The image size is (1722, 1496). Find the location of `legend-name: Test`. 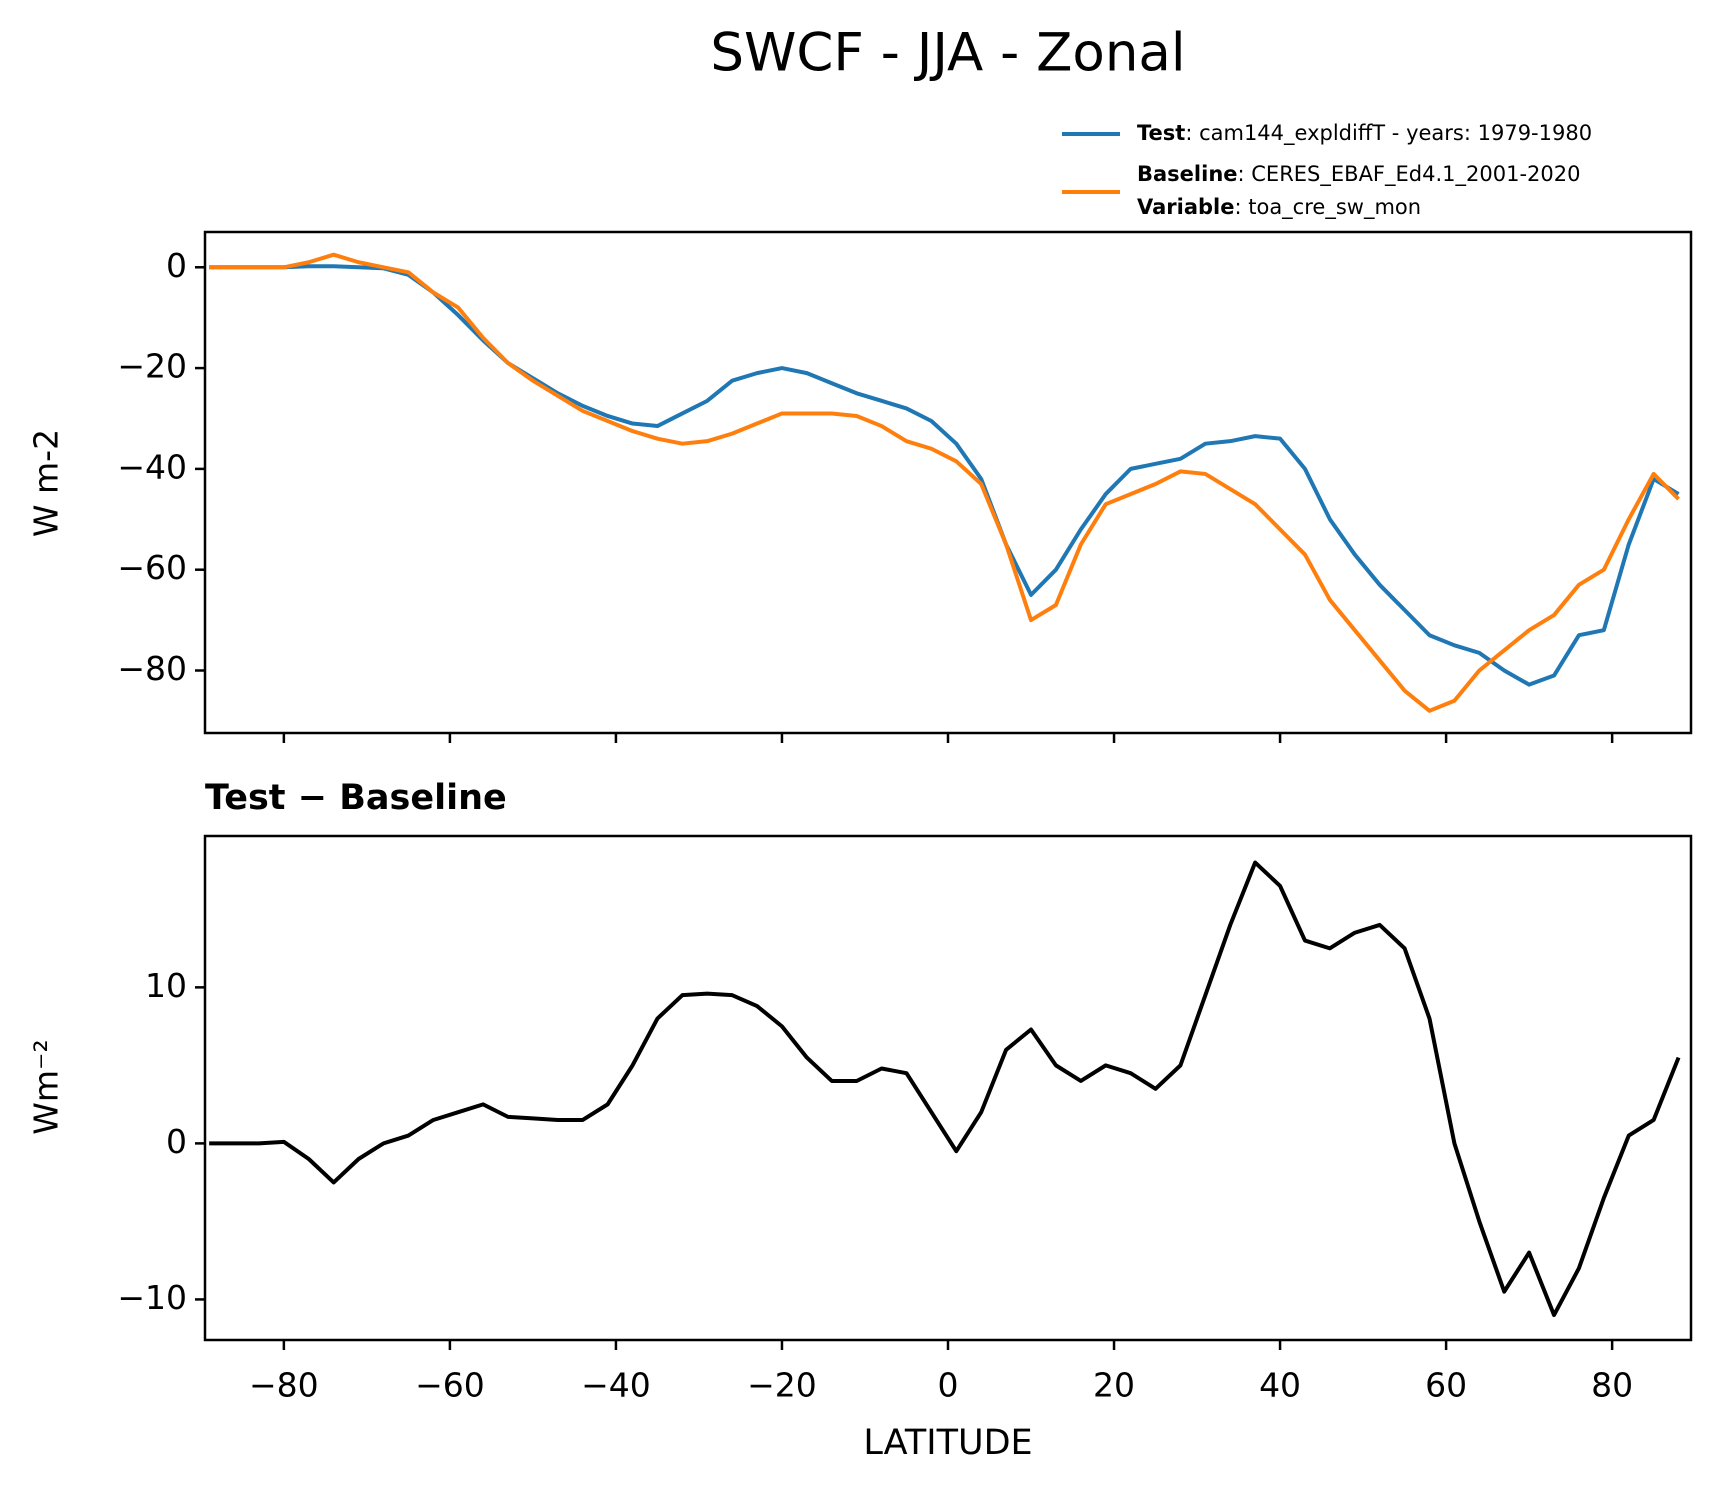

legend-name: Test is located at coordinates (1161, 133).